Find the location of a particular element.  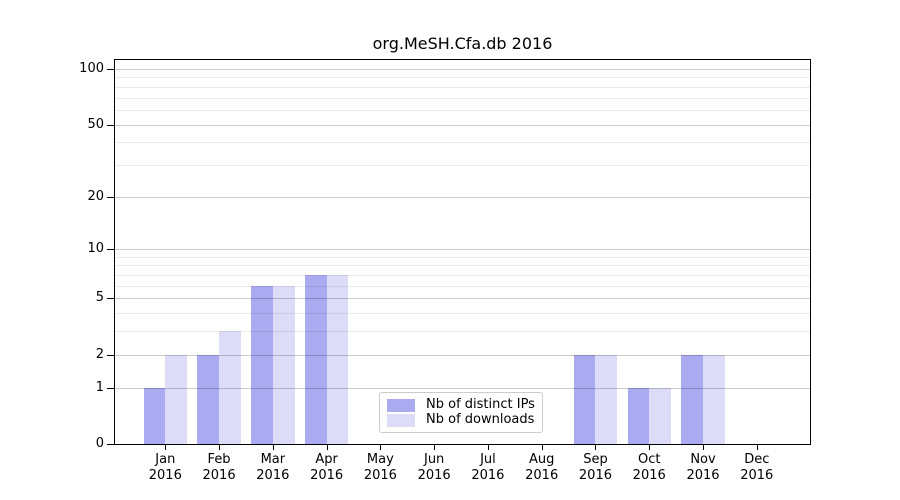

x-tick-label: Nov 2016 is located at coordinates (703, 467).